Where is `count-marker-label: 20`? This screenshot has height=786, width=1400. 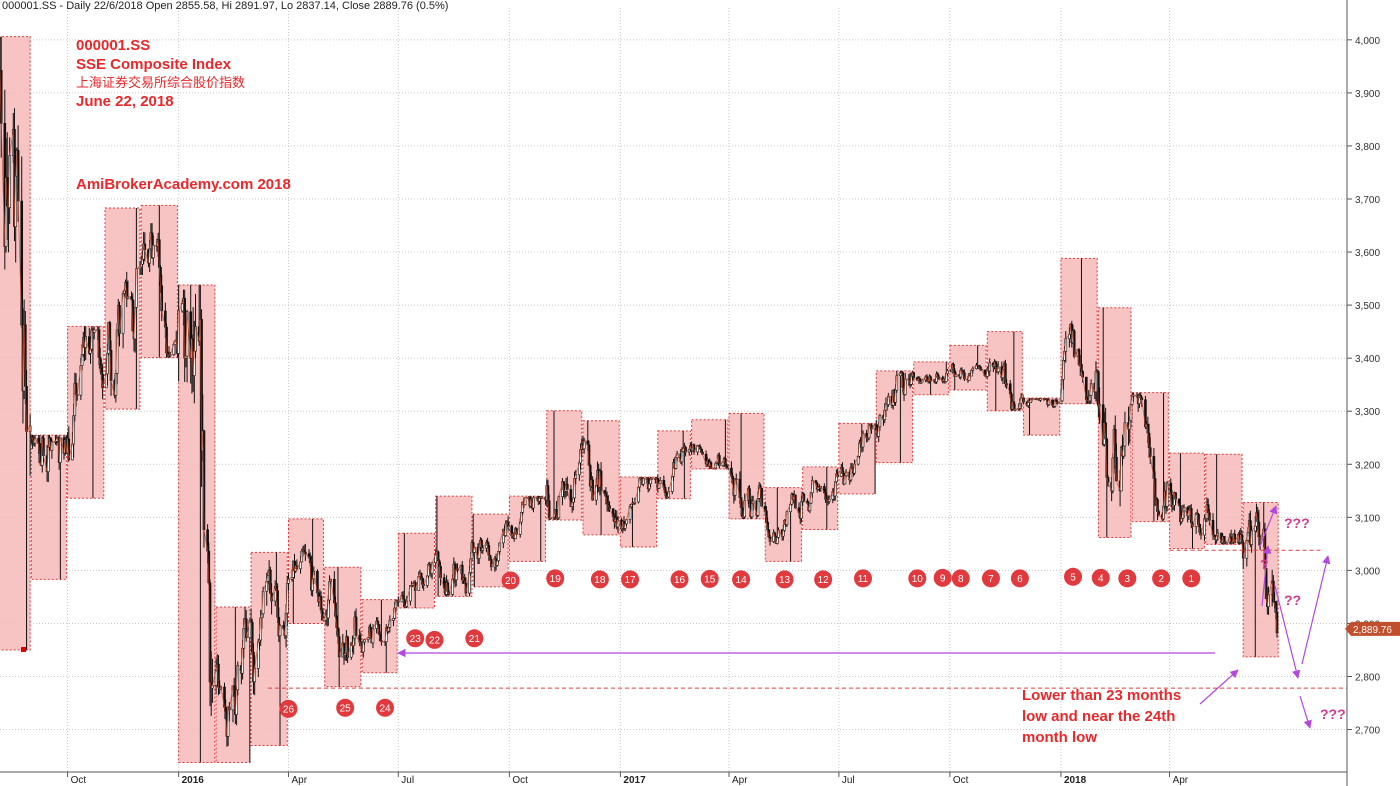
count-marker-label: 20 is located at coordinates (511, 581).